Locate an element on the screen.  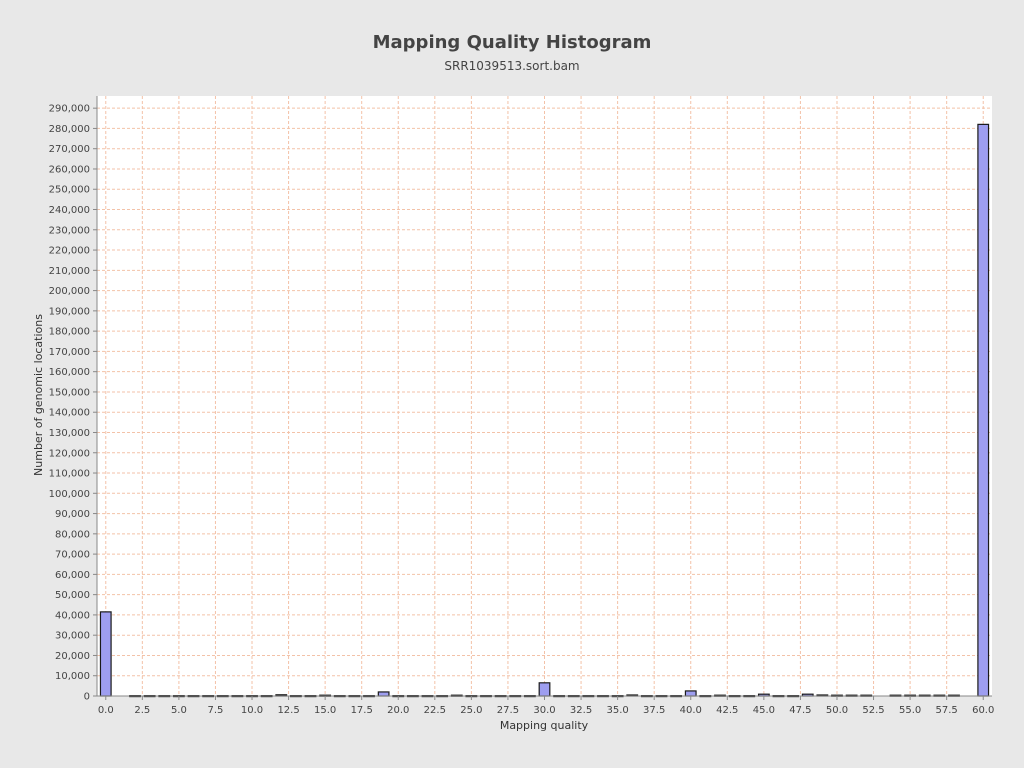
y-tick-label-2: 20,000 is located at coordinates (72, 656).